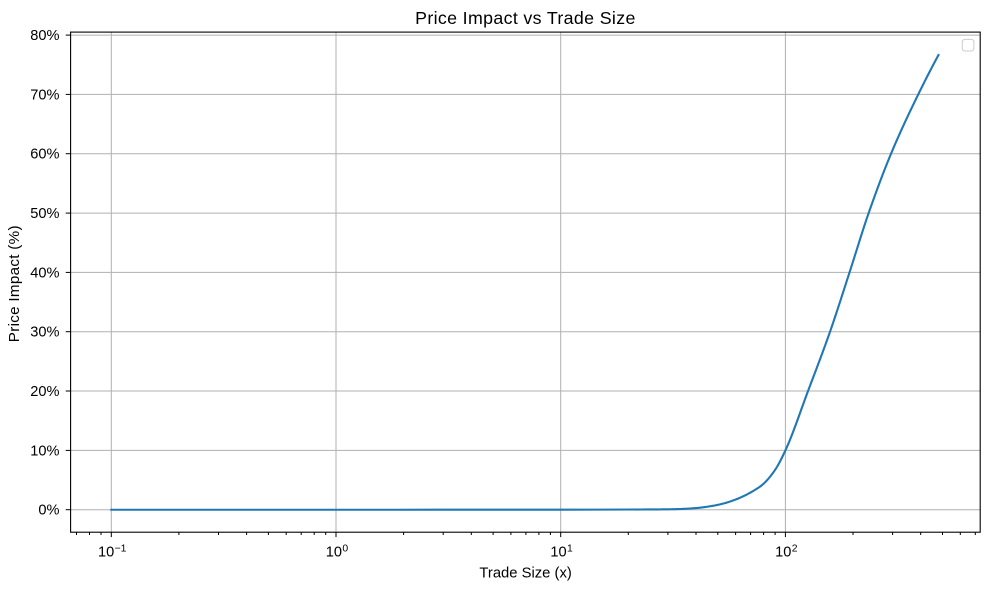 This screenshot has height=590, width=989. I want to click on svg-text: 0%, so click(48, 511).